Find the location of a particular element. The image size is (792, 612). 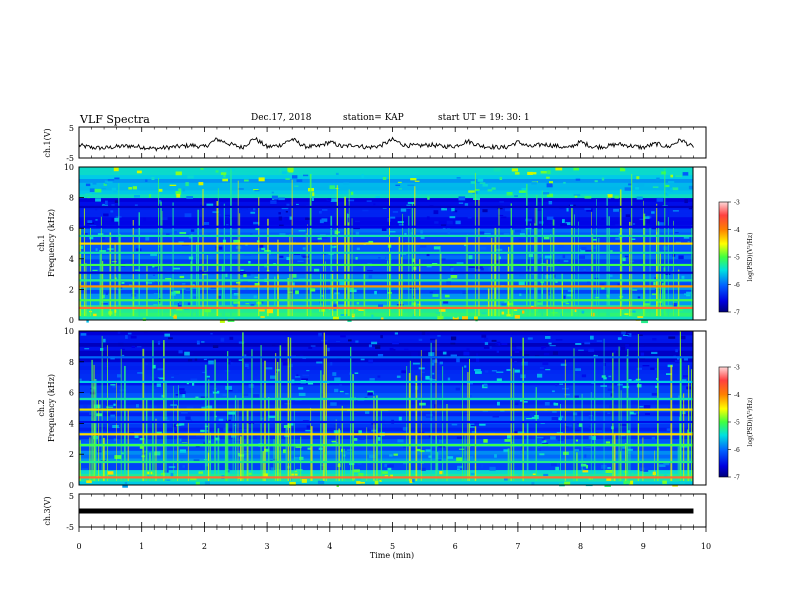

ch1-ytick-top: 5 is located at coordinates (71, 128).